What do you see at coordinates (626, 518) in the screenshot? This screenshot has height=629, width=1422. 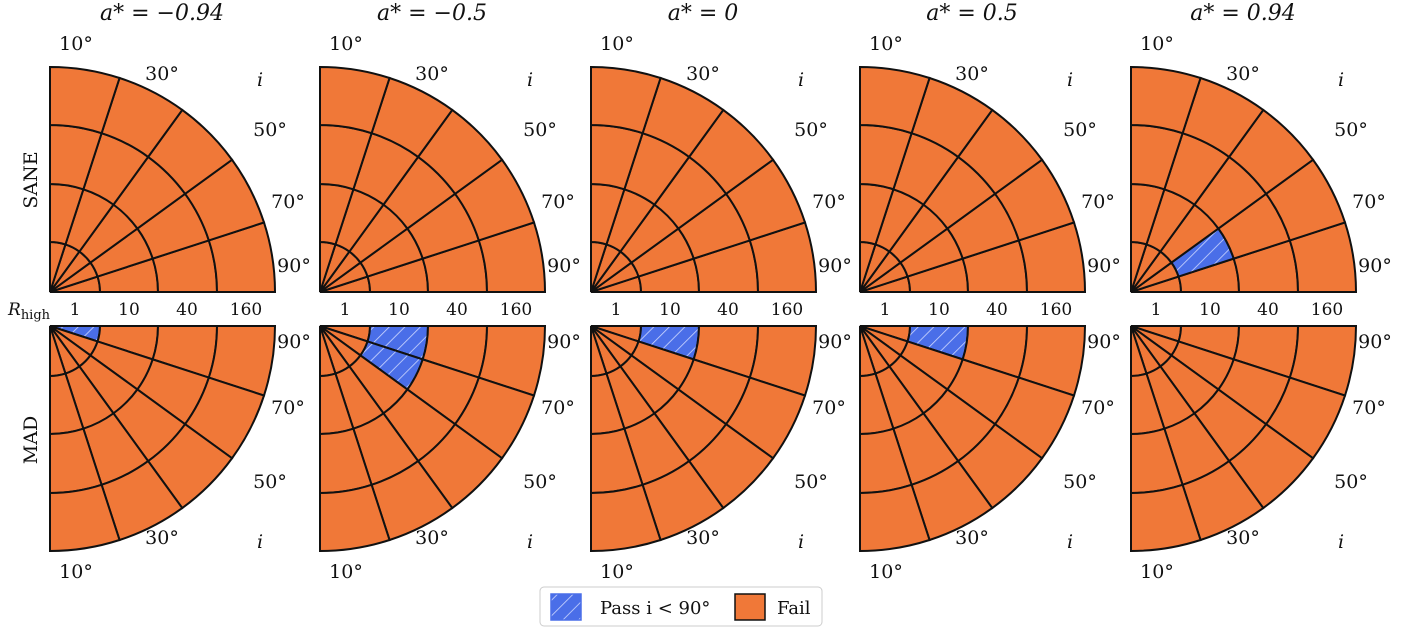 I see `cell-mad-2-r160-i10` at bounding box center [626, 518].